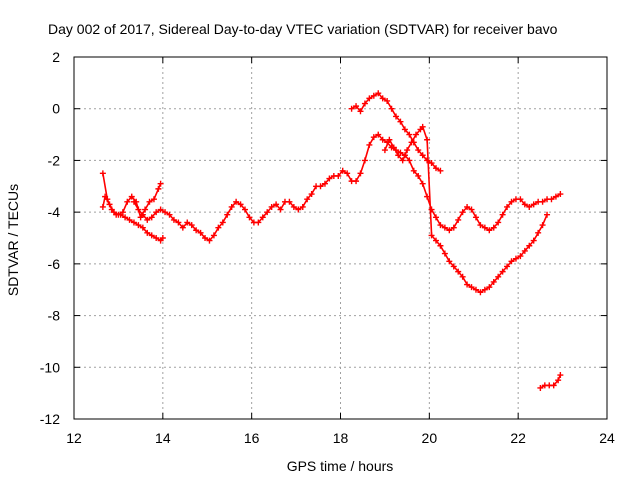 This screenshot has height=480, width=640. I want to click on y-tick-labels: 2 0 -2 -4 -6 -8 -10 -12, so click(50, 238).